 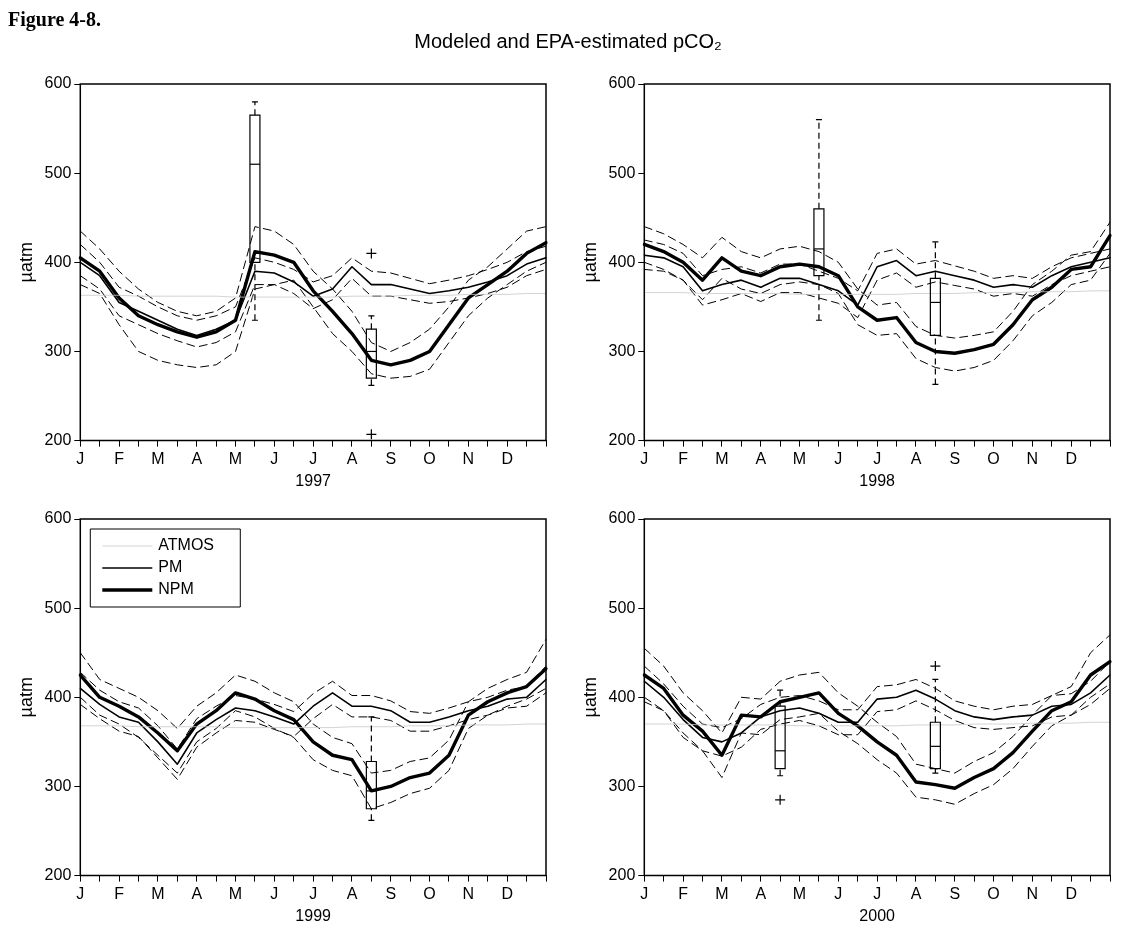 What do you see at coordinates (176, 589) in the screenshot?
I see `legend-label: NPM` at bounding box center [176, 589].